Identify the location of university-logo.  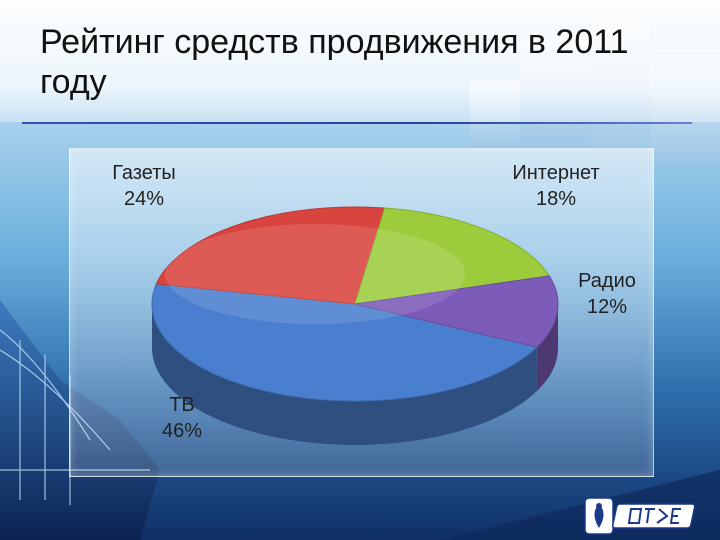
(640, 516).